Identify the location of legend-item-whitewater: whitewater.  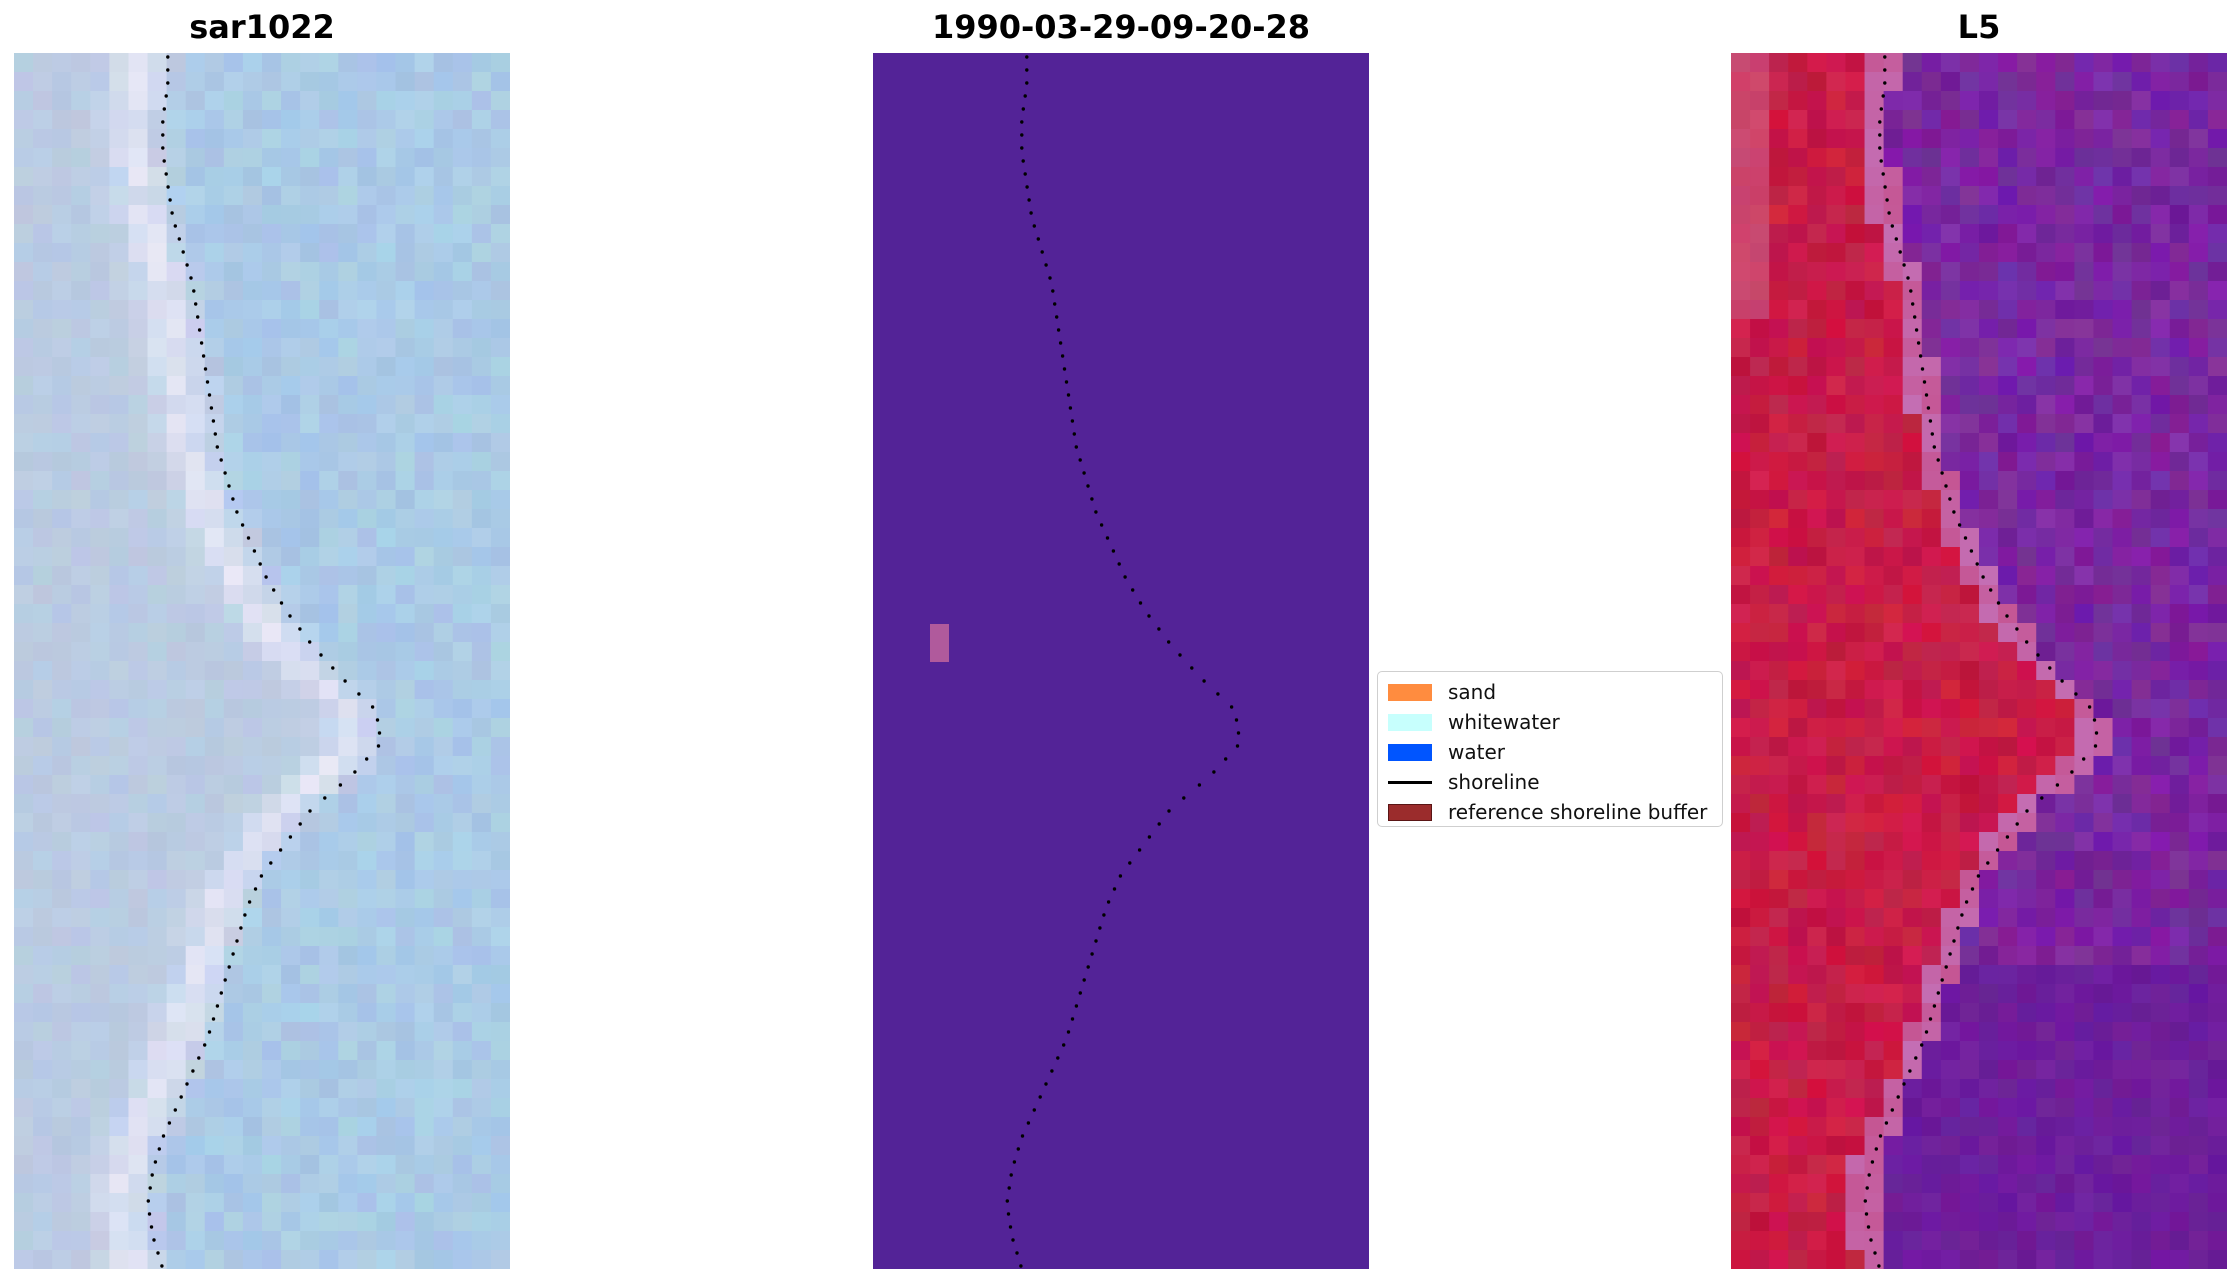
(1474, 722).